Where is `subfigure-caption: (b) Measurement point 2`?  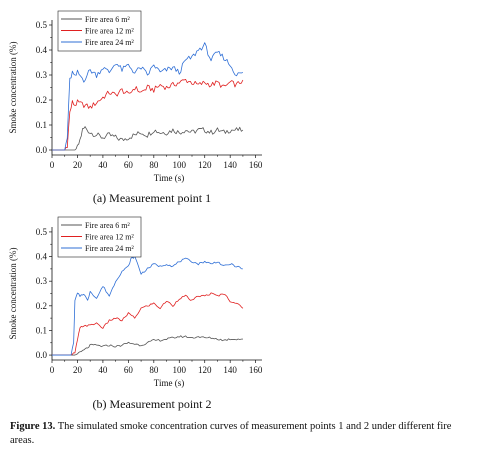
subfigure-caption: (b) Measurement point 2 is located at coordinates (152, 404).